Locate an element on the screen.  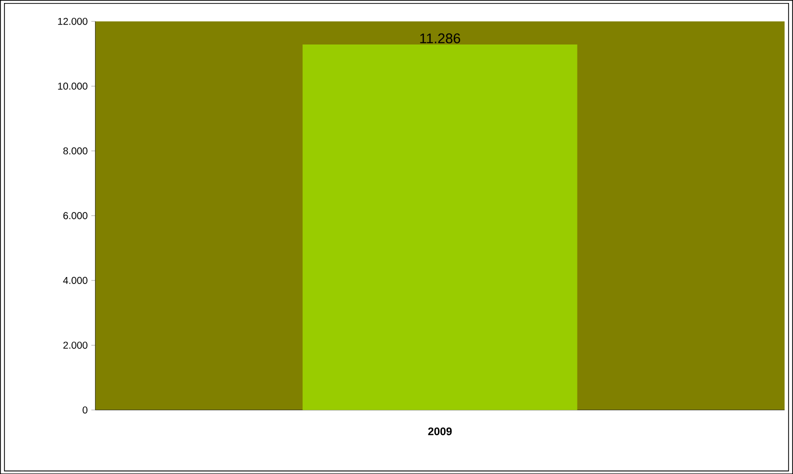
y-tick-label: 4.000 is located at coordinates (75, 280).